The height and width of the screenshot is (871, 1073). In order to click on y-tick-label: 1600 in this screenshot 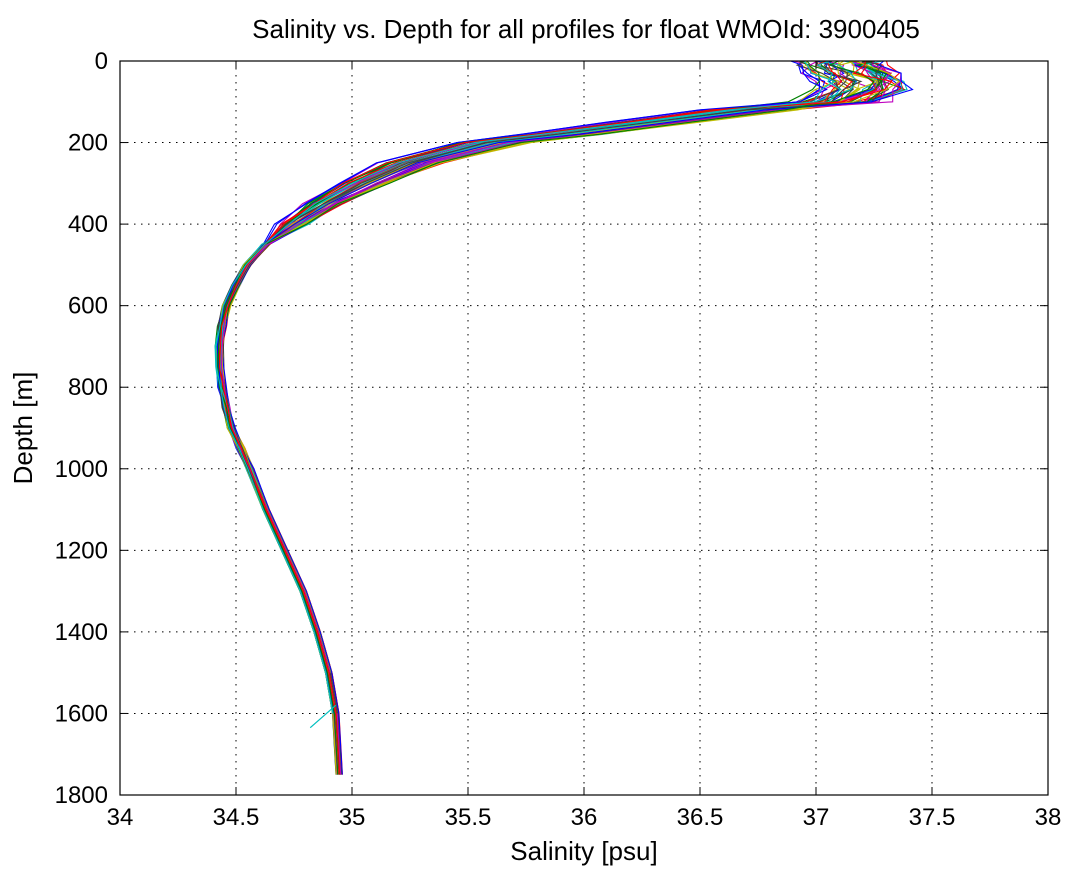, I will do `click(81, 713)`.